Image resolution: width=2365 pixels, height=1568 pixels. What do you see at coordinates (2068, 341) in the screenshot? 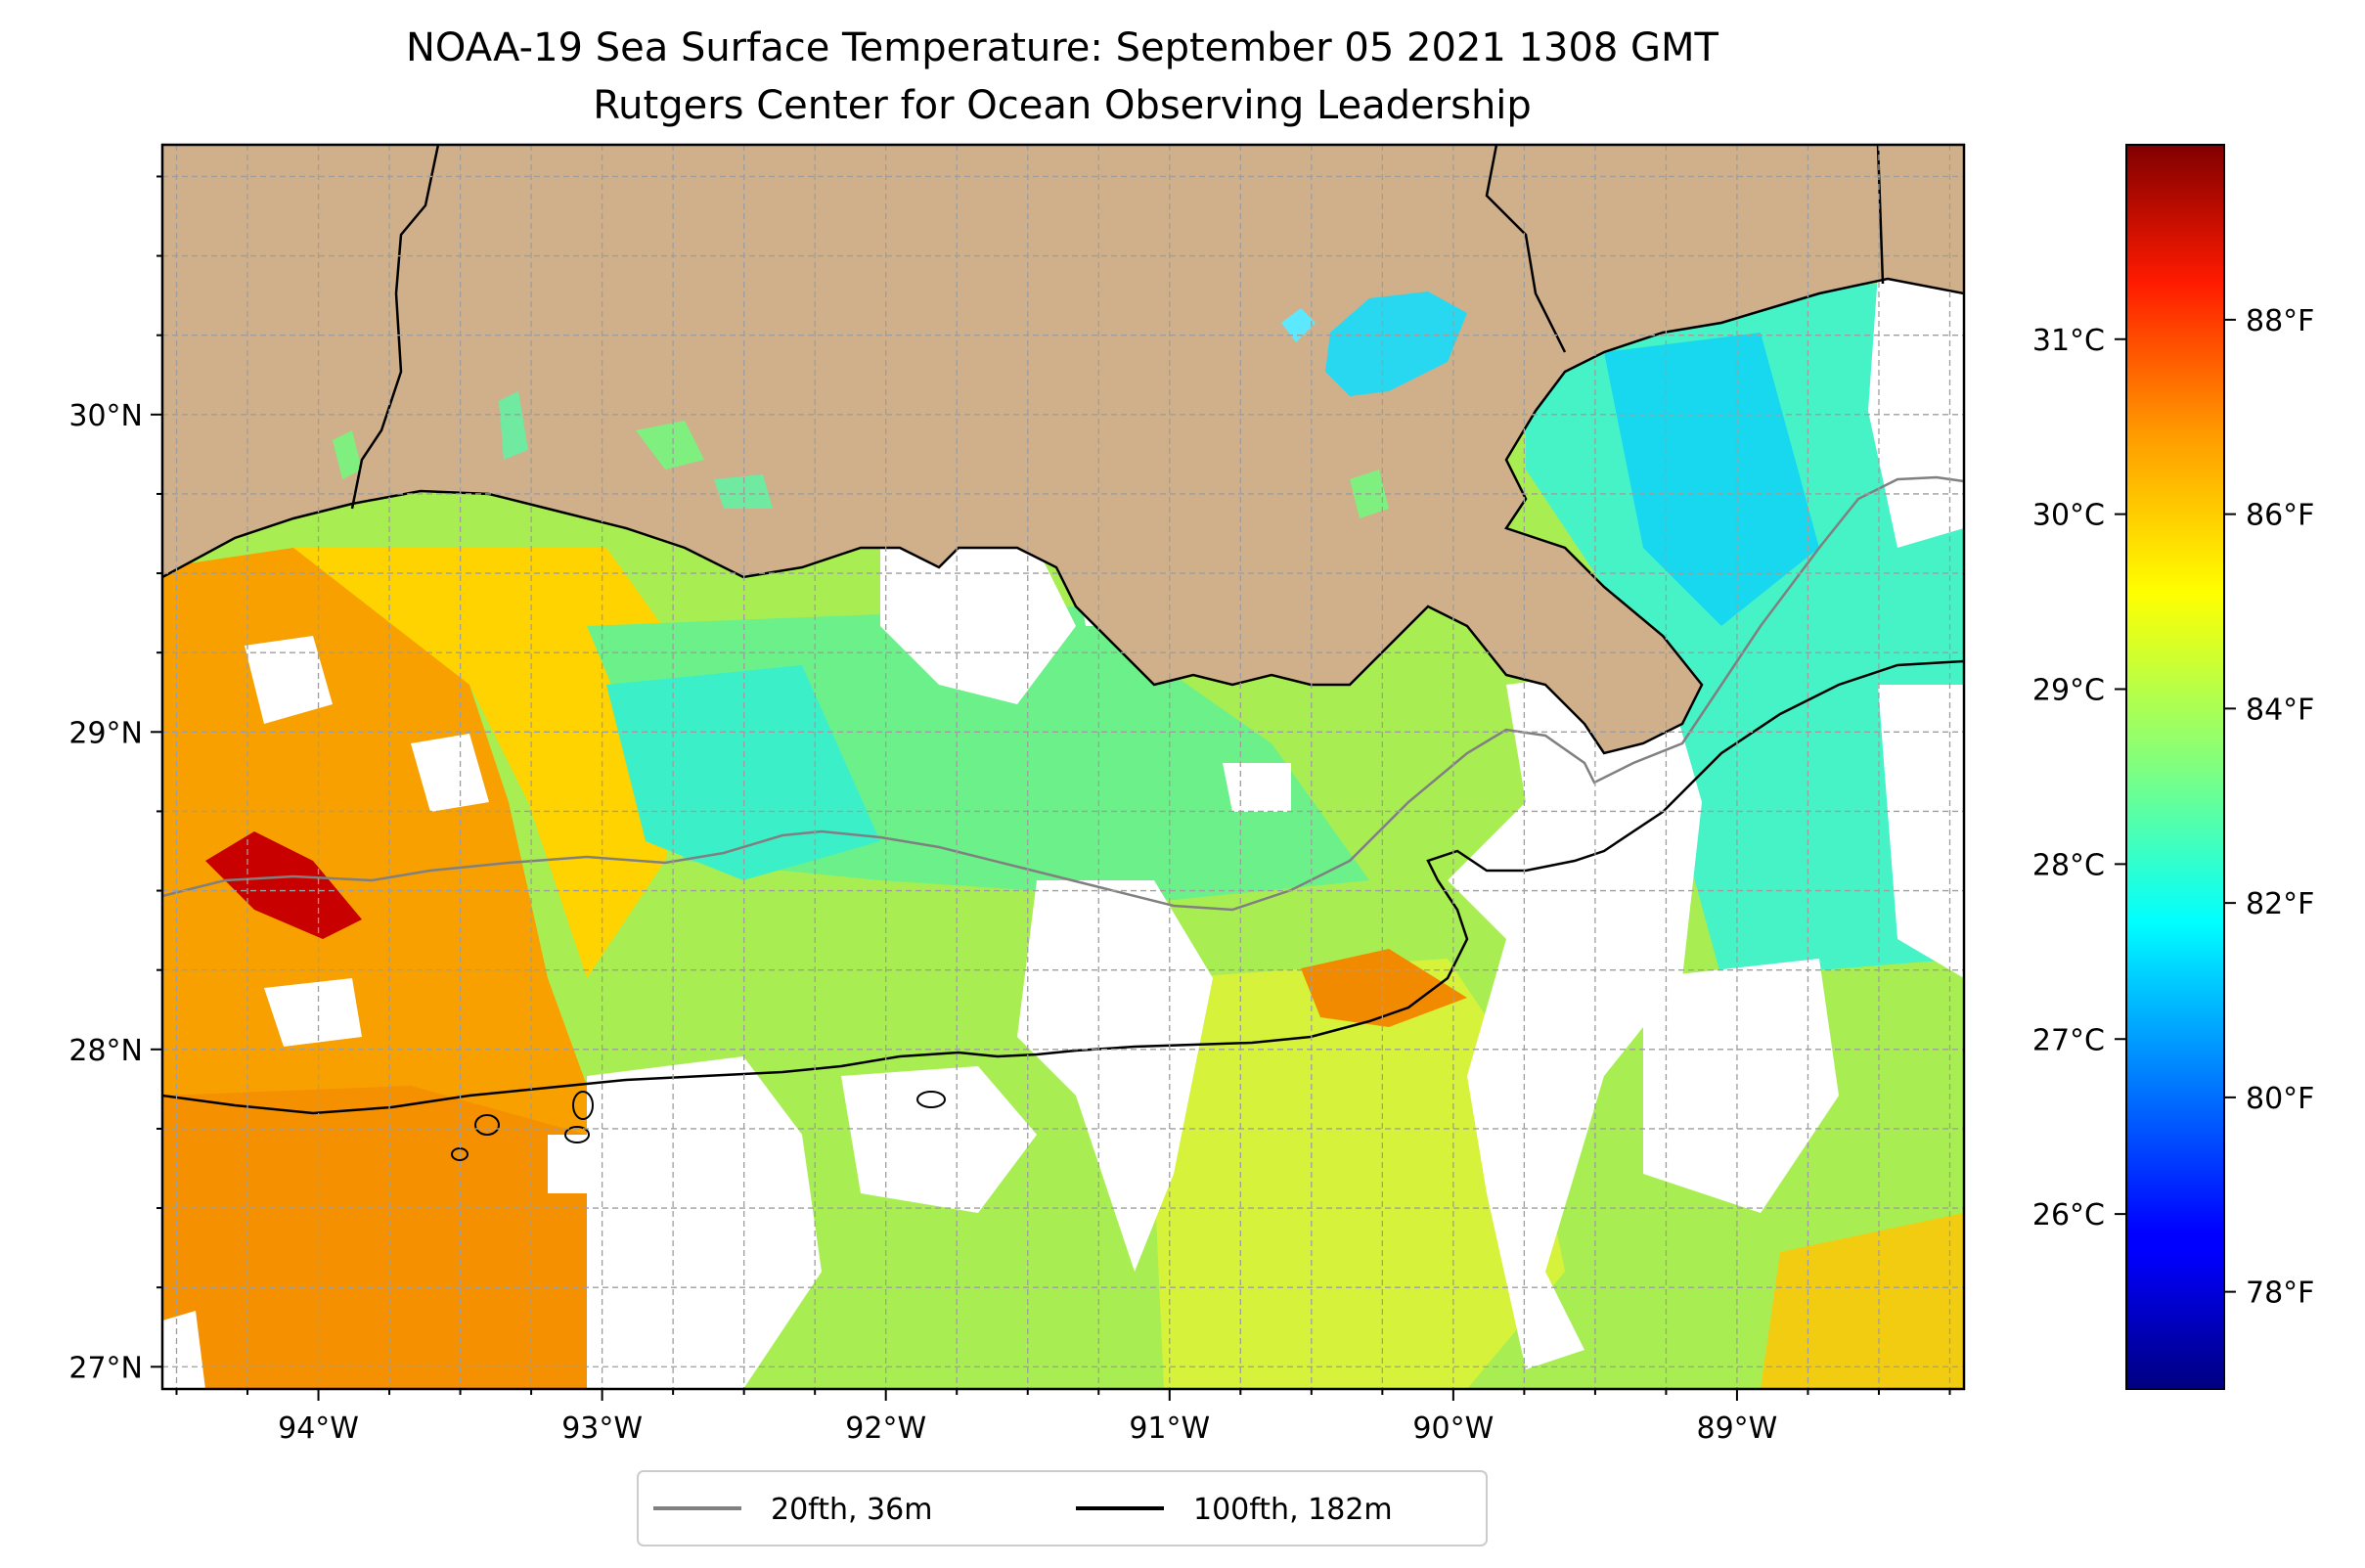
I see `colorbar-c-tick-label: 31°C` at bounding box center [2068, 341].